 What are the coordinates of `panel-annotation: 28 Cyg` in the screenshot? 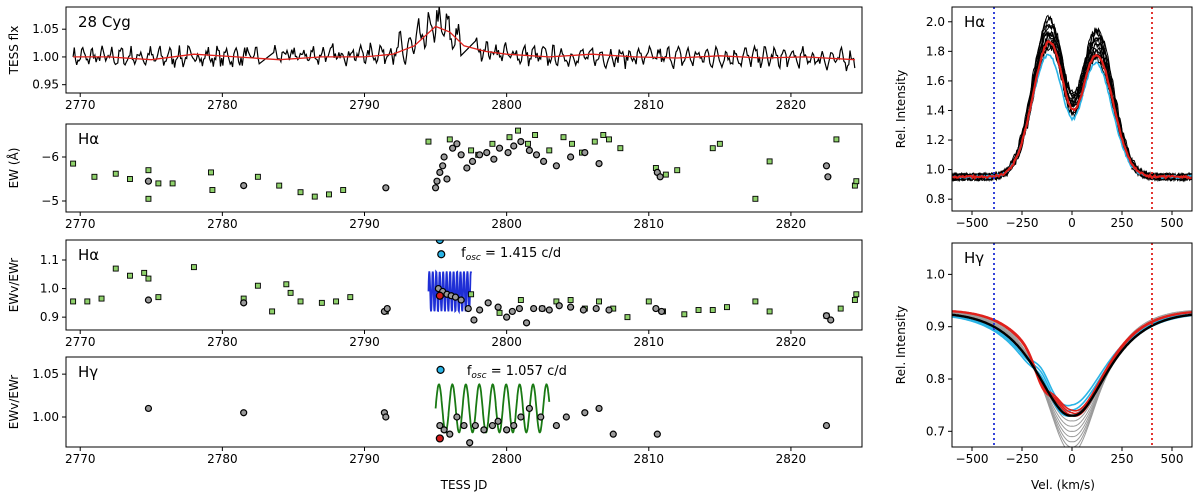 It's located at (104, 22).